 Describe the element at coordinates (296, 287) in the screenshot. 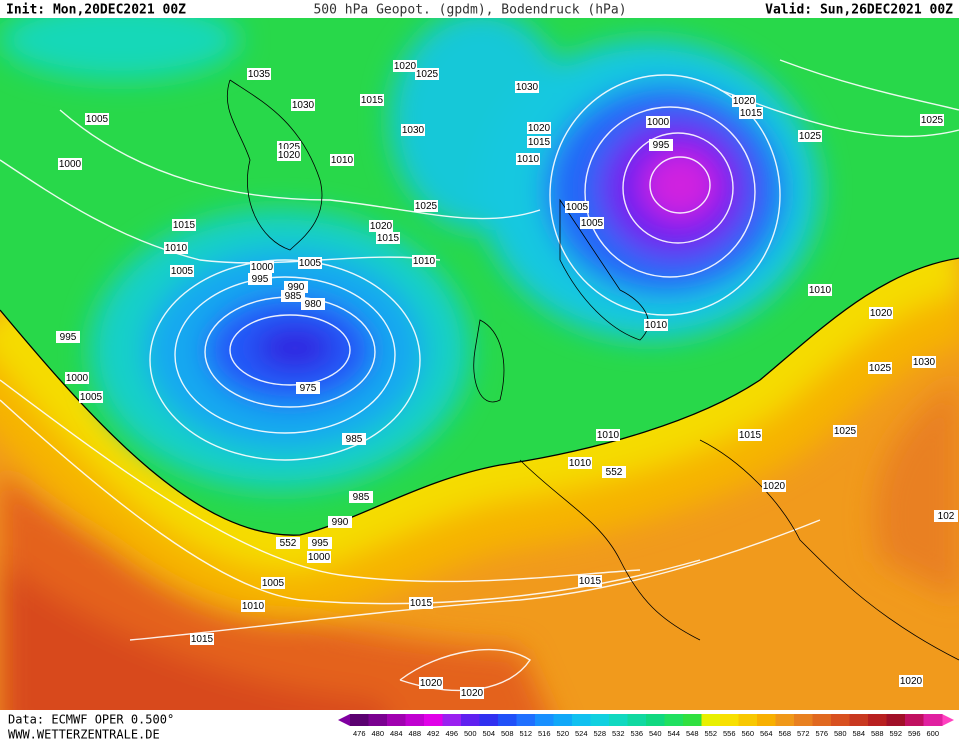

I see `isobar-value: 990` at that location.